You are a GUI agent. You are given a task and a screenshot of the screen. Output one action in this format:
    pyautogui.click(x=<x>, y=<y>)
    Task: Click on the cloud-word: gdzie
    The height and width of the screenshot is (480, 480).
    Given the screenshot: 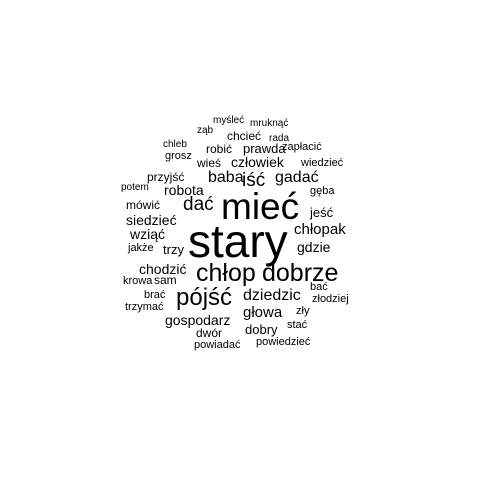 What is the action you would take?
    pyautogui.click(x=314, y=247)
    